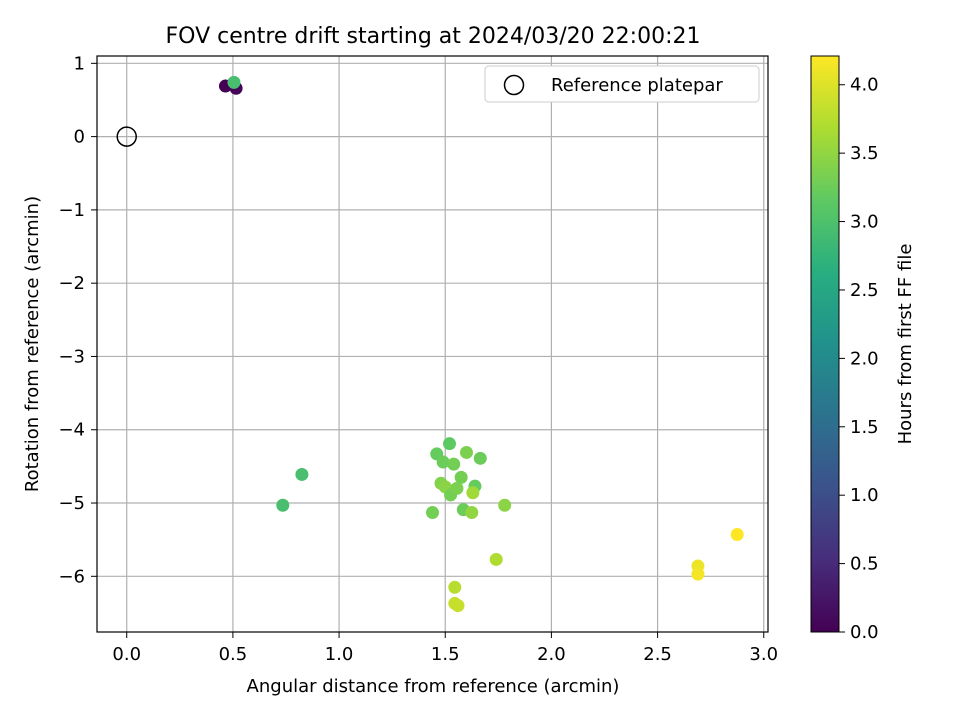  I want to click on y-axis-label: Rotation from reference (arcmin), so click(32, 344).